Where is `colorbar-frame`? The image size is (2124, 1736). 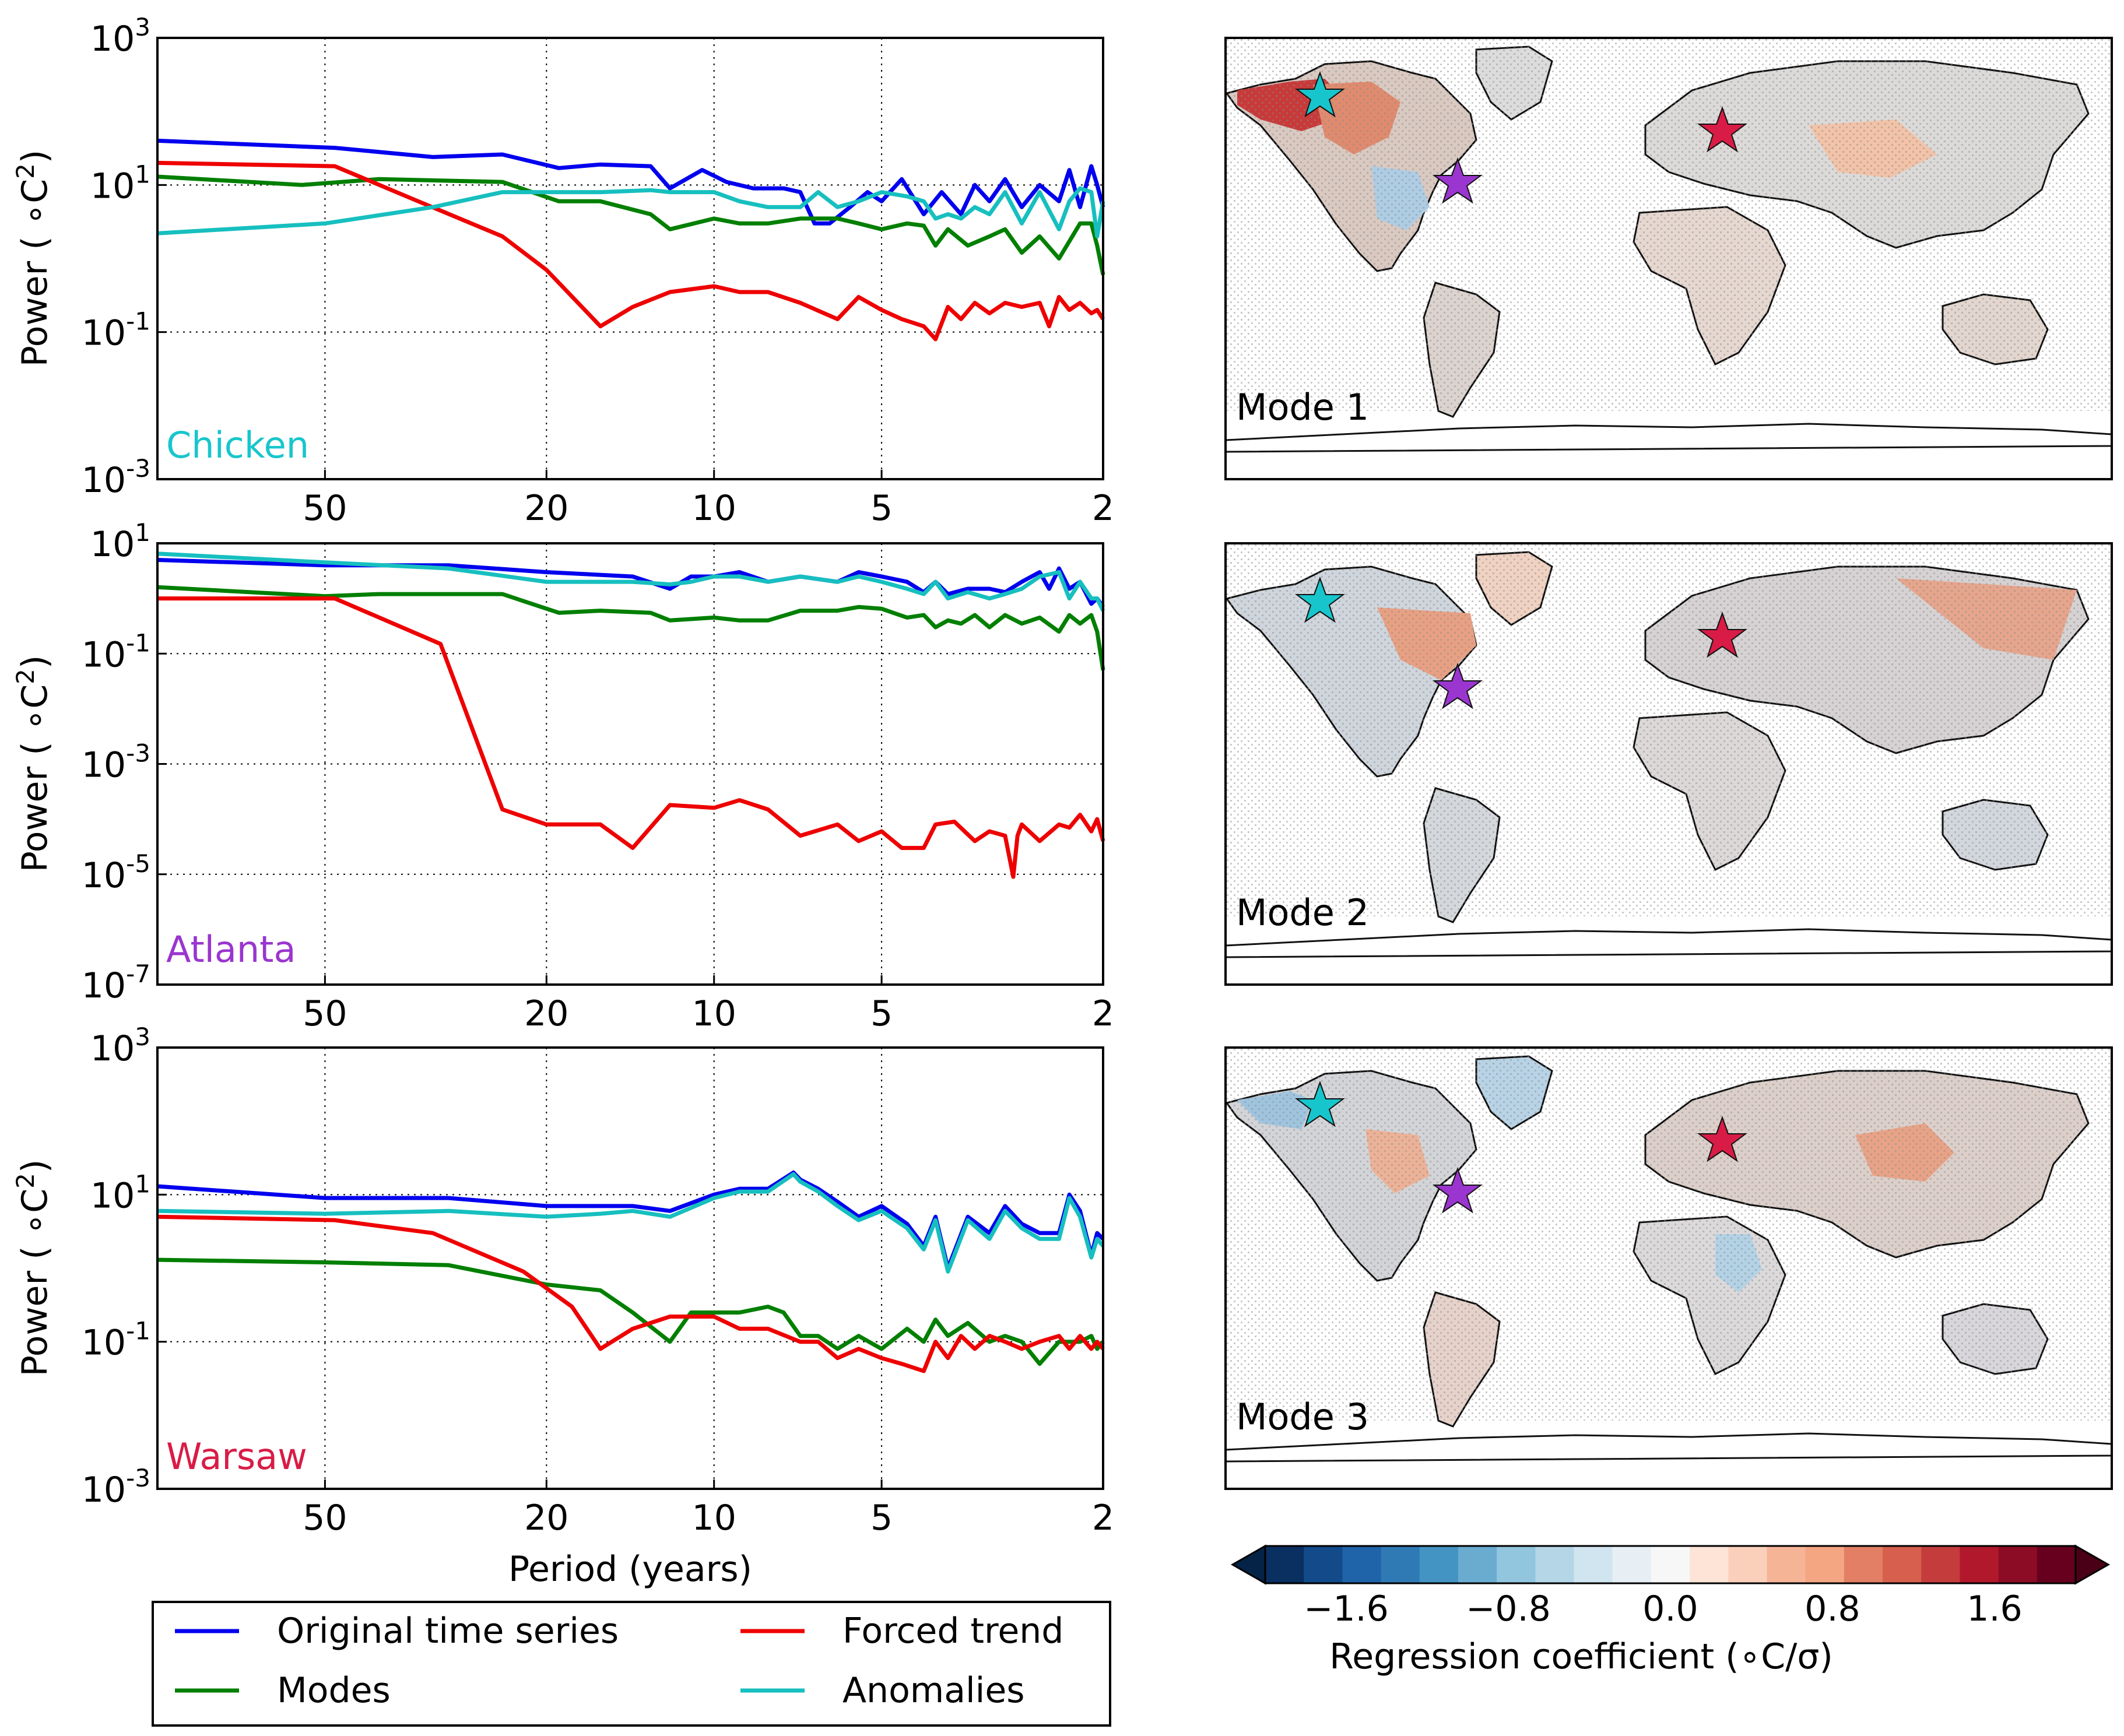 colorbar-frame is located at coordinates (1670, 1565).